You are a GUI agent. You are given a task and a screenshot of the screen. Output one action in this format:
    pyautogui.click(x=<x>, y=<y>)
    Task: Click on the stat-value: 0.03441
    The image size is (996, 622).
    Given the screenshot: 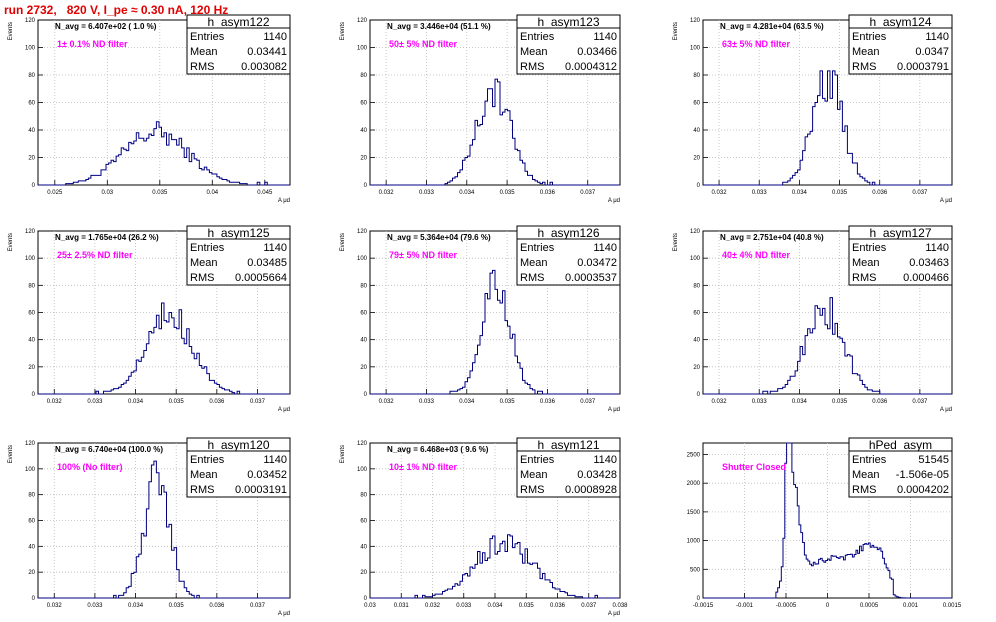 What is the action you would take?
    pyautogui.click(x=267, y=52)
    